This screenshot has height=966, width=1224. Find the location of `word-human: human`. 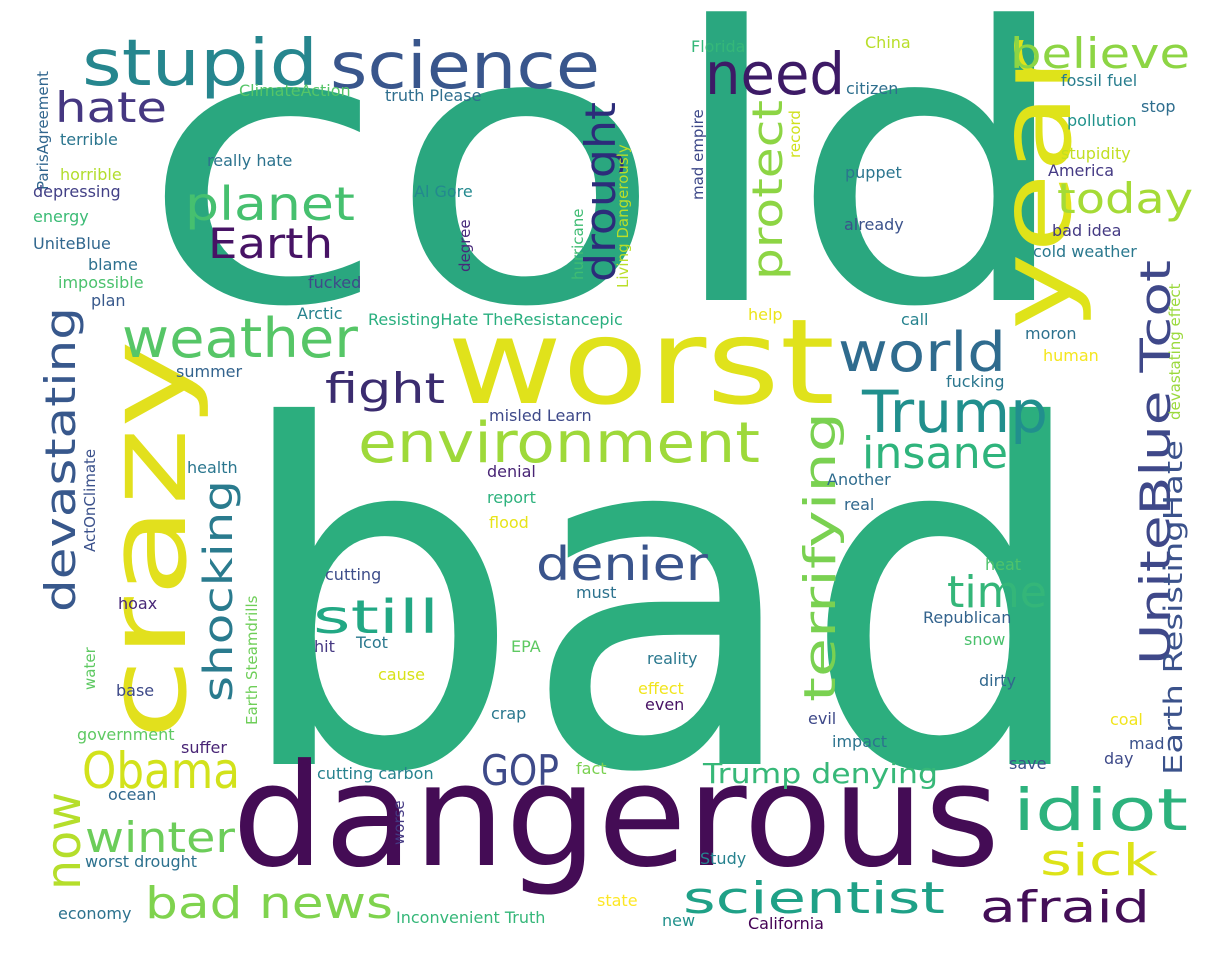

word-human: human is located at coordinates (1071, 355).